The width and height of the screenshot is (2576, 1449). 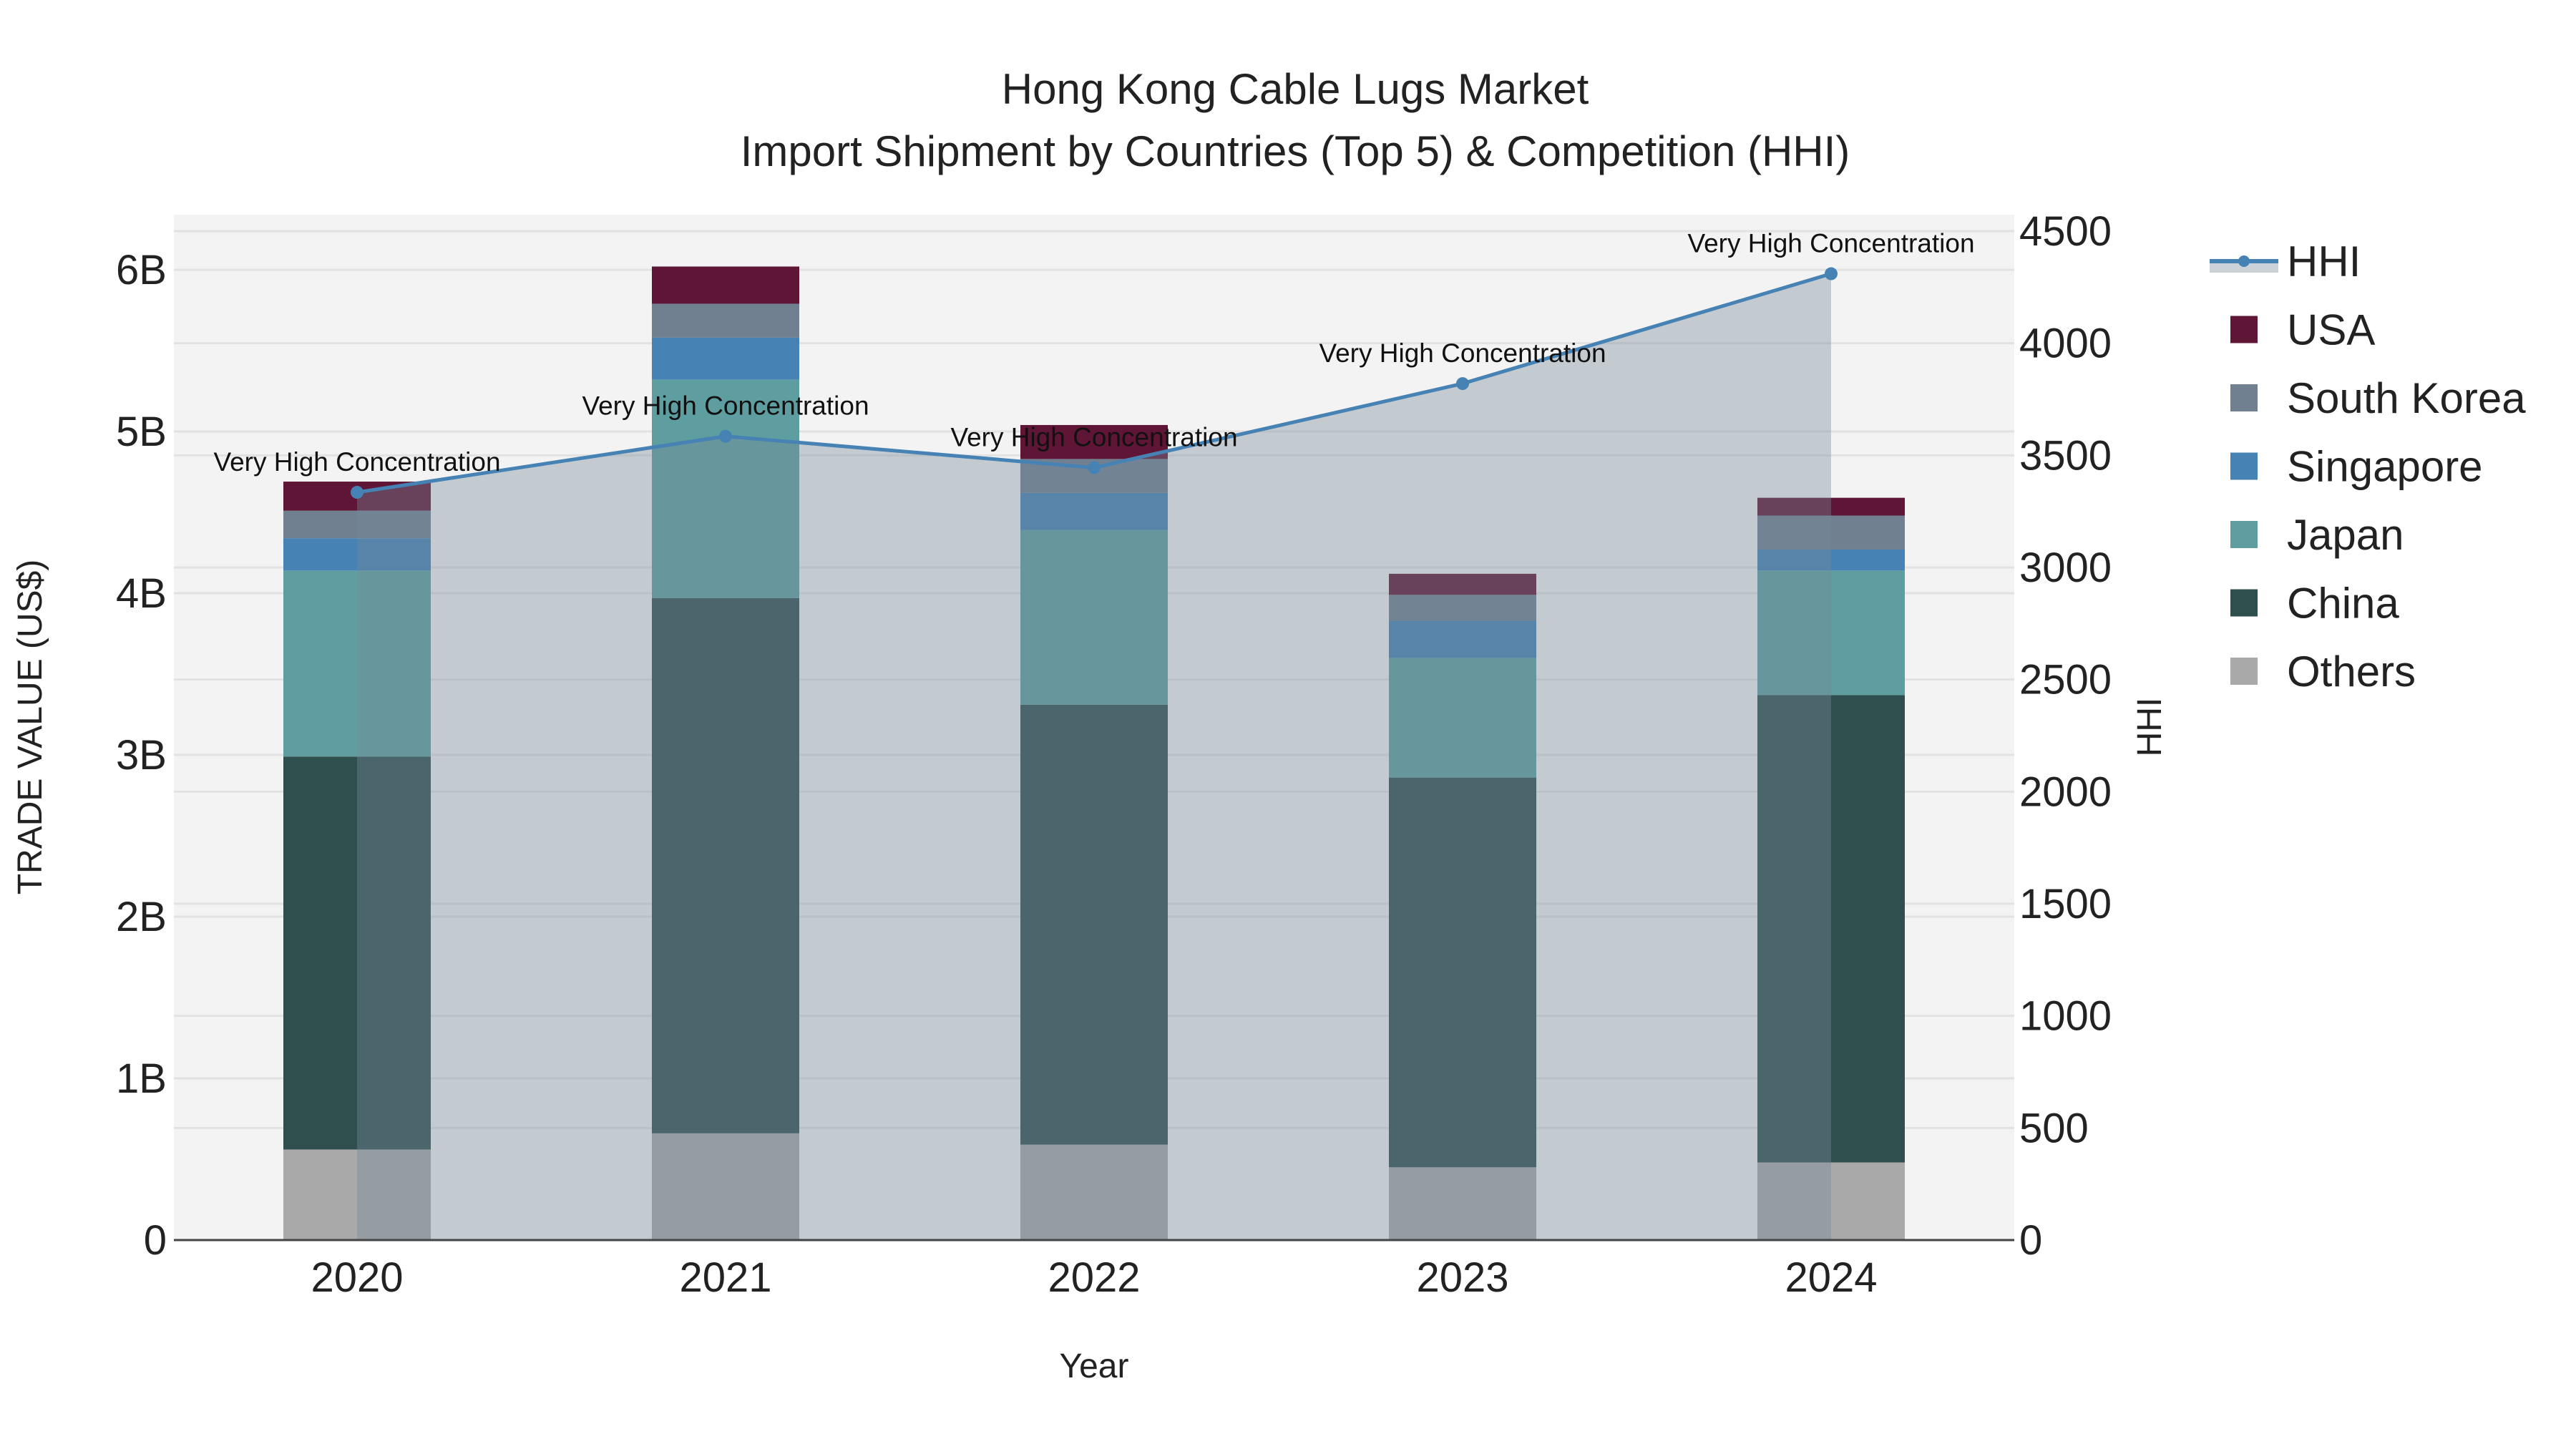 I want to click on y-tick-label: 5B, so click(x=141, y=432).